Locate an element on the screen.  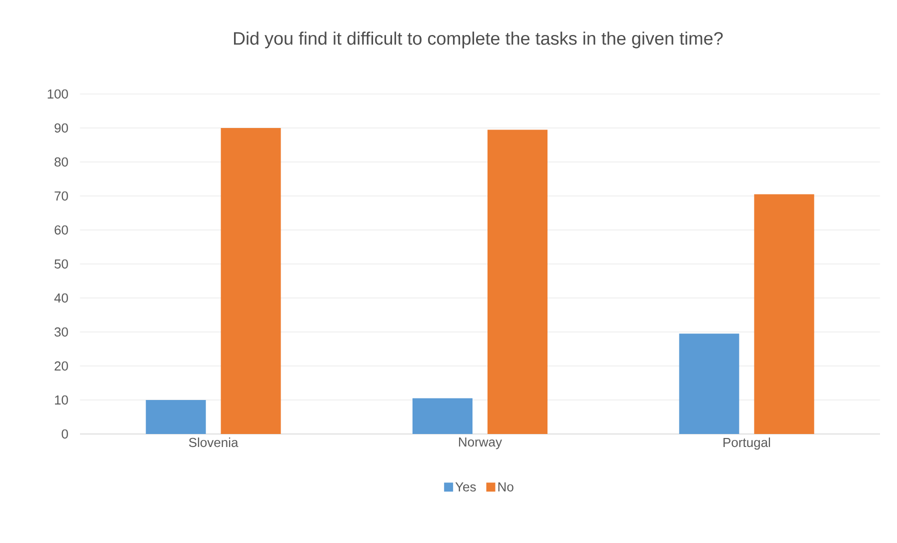
legend-label: Yes is located at coordinates (465, 487).